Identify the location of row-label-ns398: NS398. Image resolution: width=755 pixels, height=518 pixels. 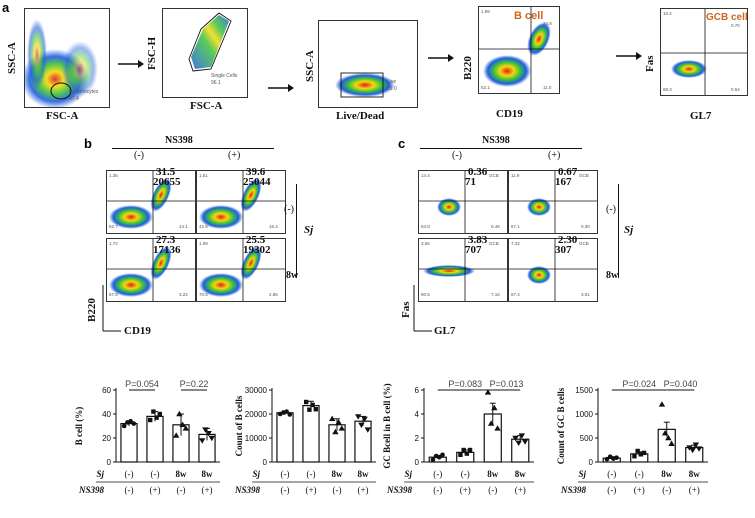
(247, 490).